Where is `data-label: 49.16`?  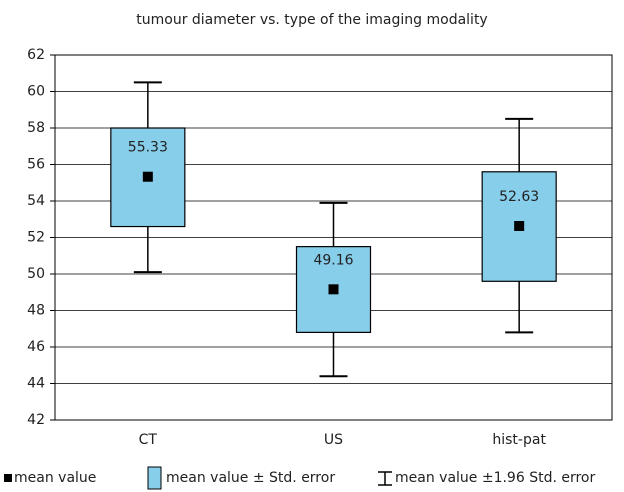
data-label: 49.16 is located at coordinates (333, 260).